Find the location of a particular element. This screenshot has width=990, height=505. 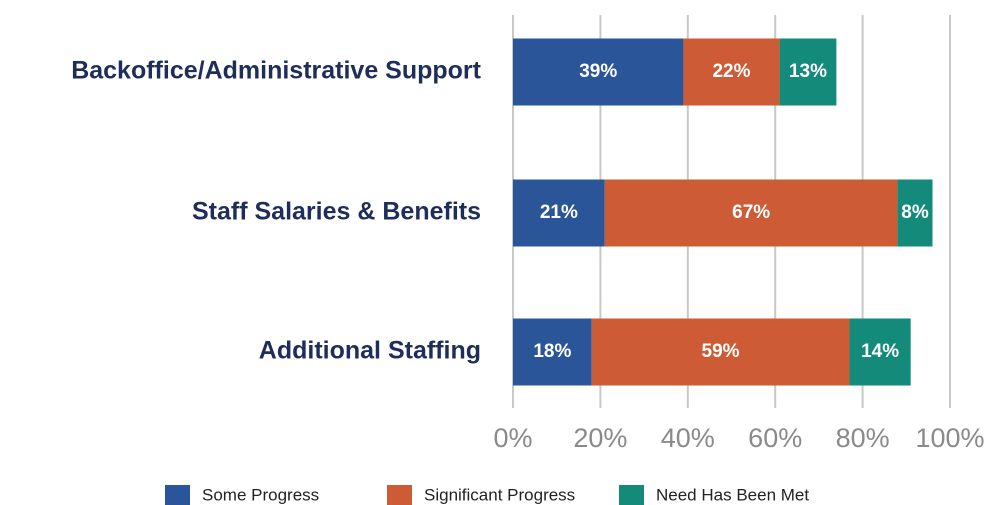

category-label: Additional Staffing is located at coordinates (370, 351).